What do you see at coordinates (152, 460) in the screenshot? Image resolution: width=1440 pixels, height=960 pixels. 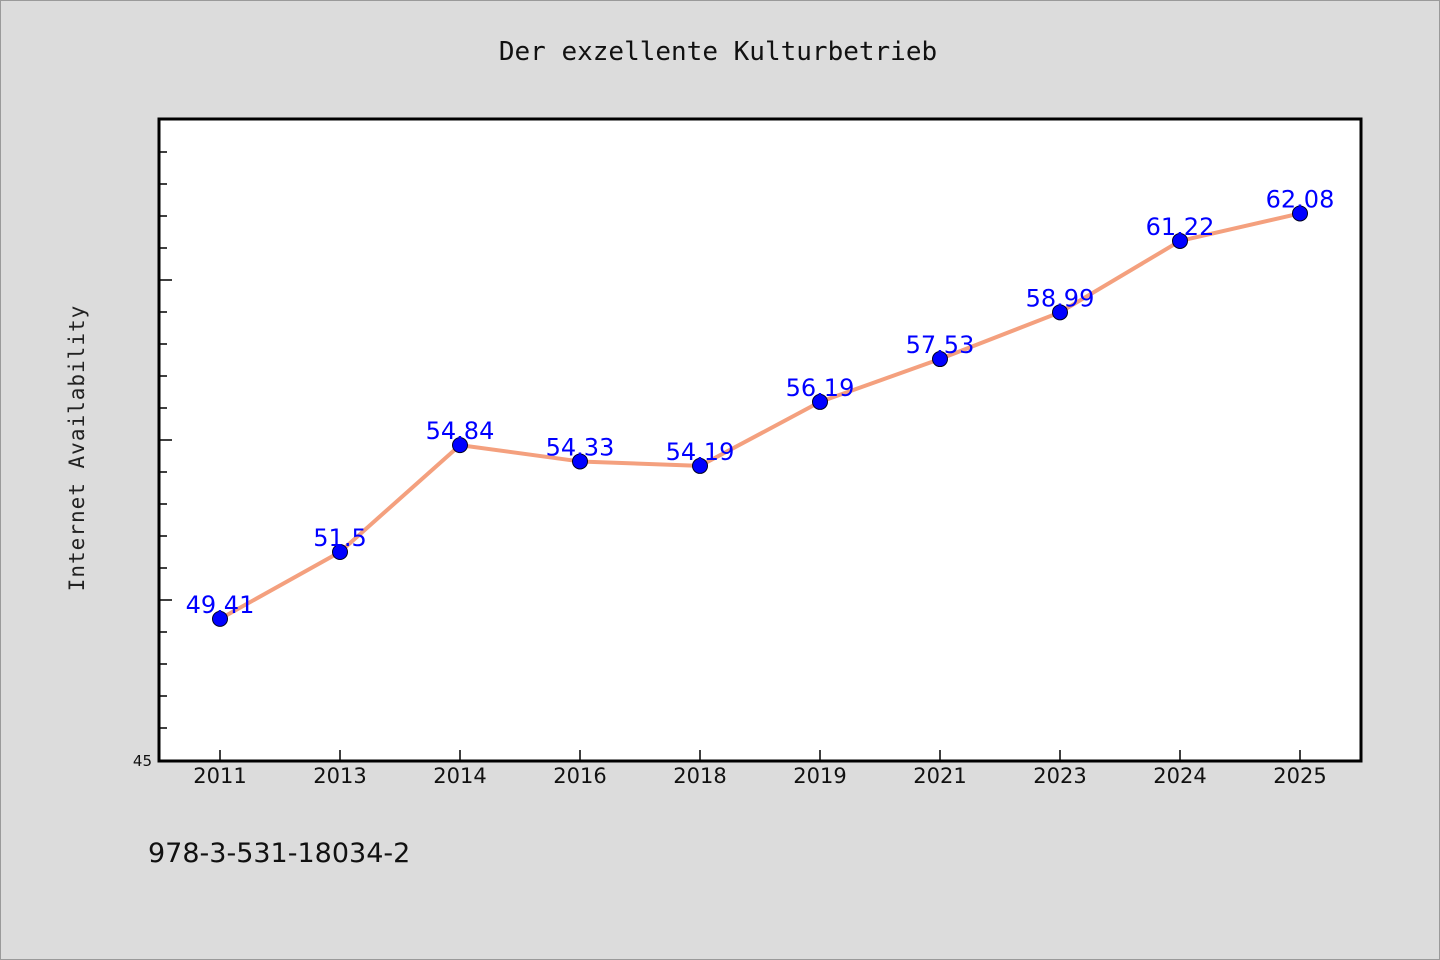 I see `y-axis-ticks: 45` at bounding box center [152, 460].